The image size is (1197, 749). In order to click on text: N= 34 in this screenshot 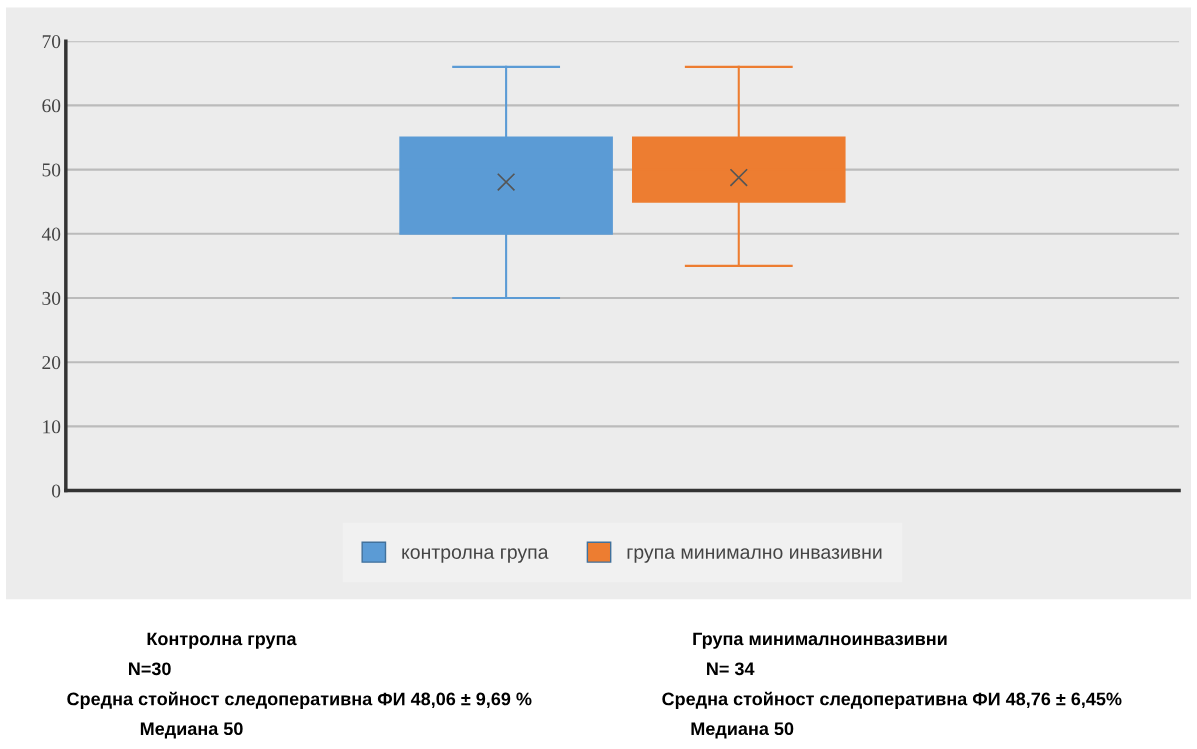, I will do `click(731, 669)`.